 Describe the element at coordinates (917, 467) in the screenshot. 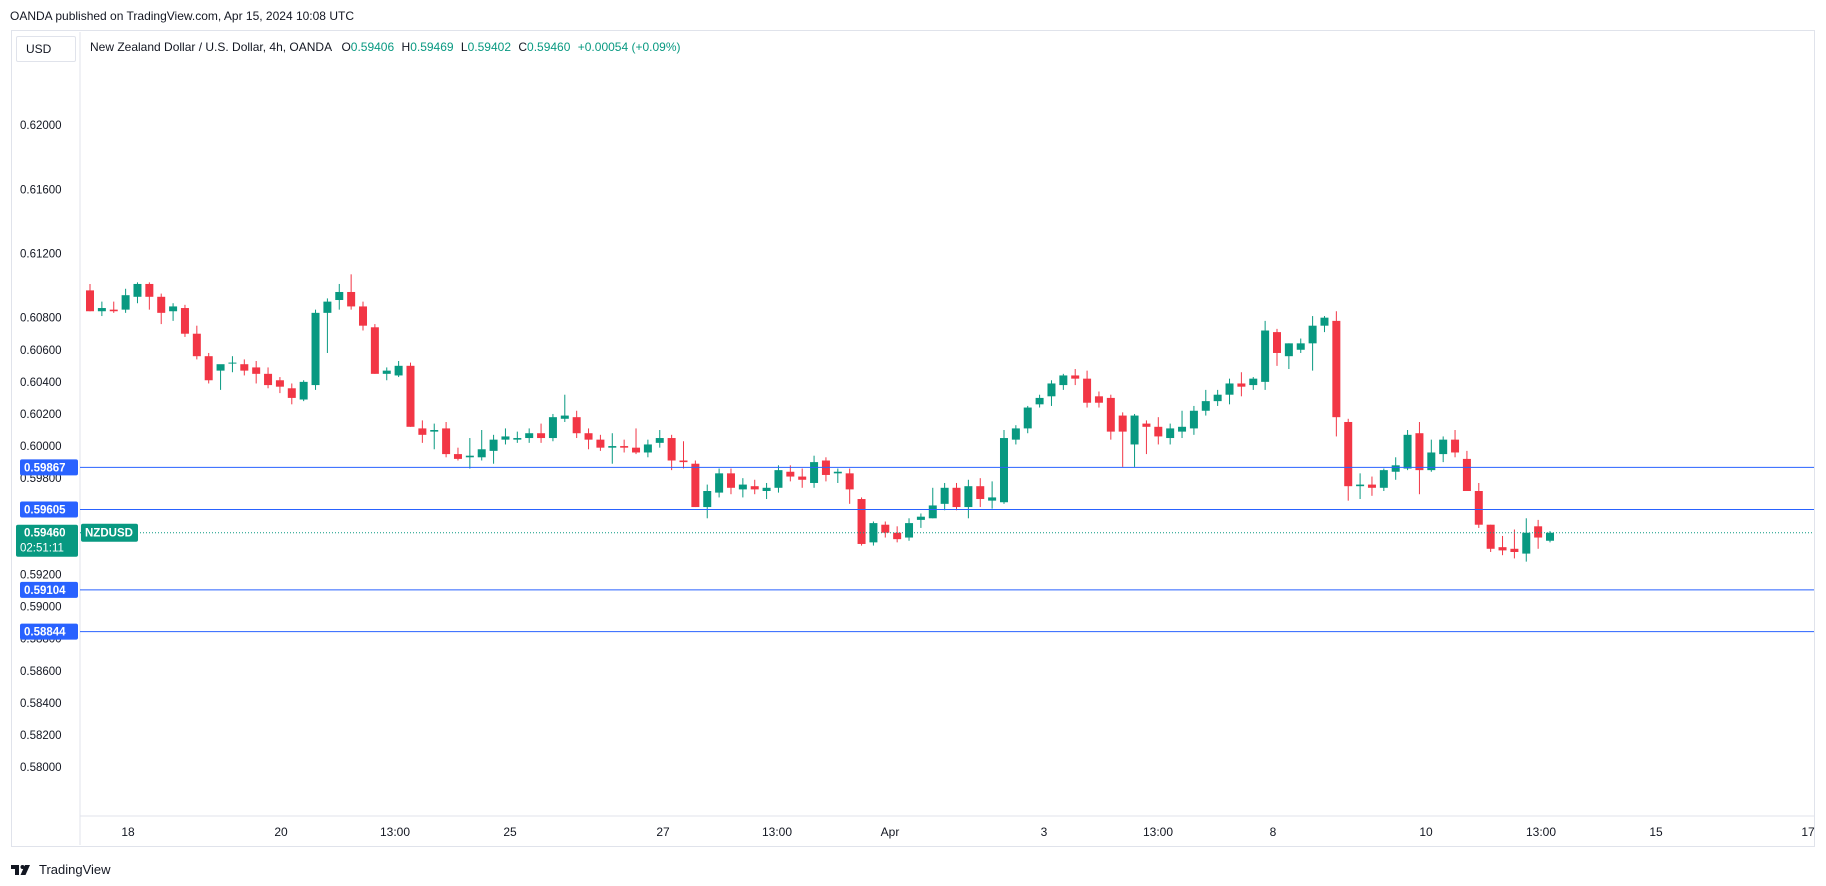

I see `level-line: 0.59867` at that location.